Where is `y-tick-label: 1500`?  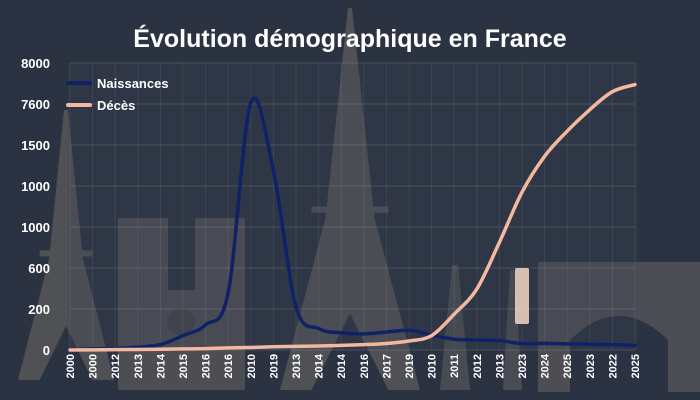
y-tick-label: 1500 is located at coordinates (35, 145).